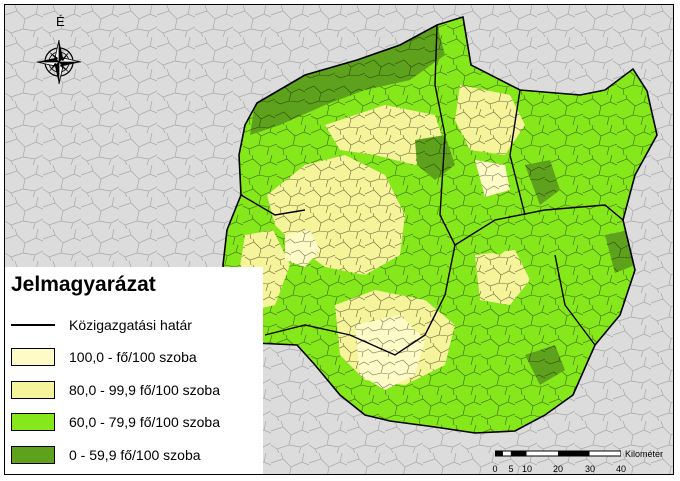 This screenshot has width=680, height=481. What do you see at coordinates (144, 390) in the screenshot?
I see `legend-label: 80,0 - 99,9 fő/100 szoba` at bounding box center [144, 390].